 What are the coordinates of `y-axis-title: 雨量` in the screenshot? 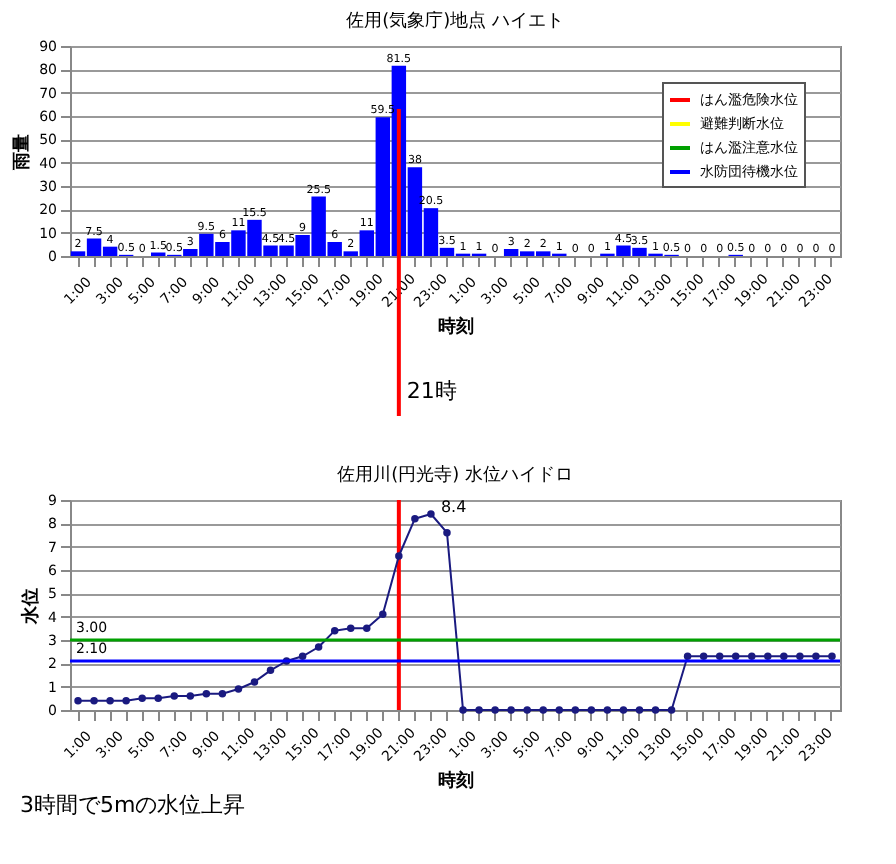 It's located at (22, 153).